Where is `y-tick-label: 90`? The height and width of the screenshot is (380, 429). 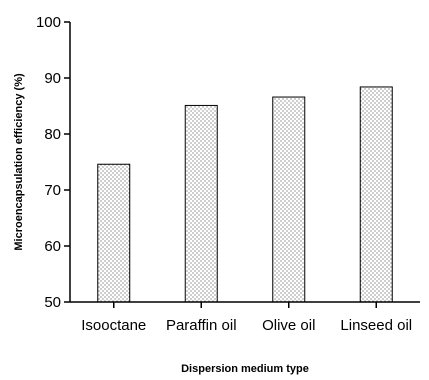
y-tick-label: 90 is located at coordinates (52, 78).